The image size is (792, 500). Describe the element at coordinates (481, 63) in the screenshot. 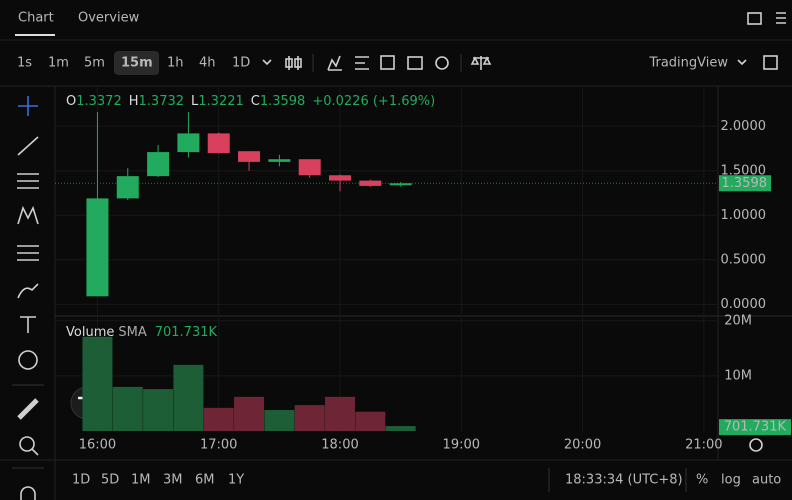

I see `balance-icon` at that location.